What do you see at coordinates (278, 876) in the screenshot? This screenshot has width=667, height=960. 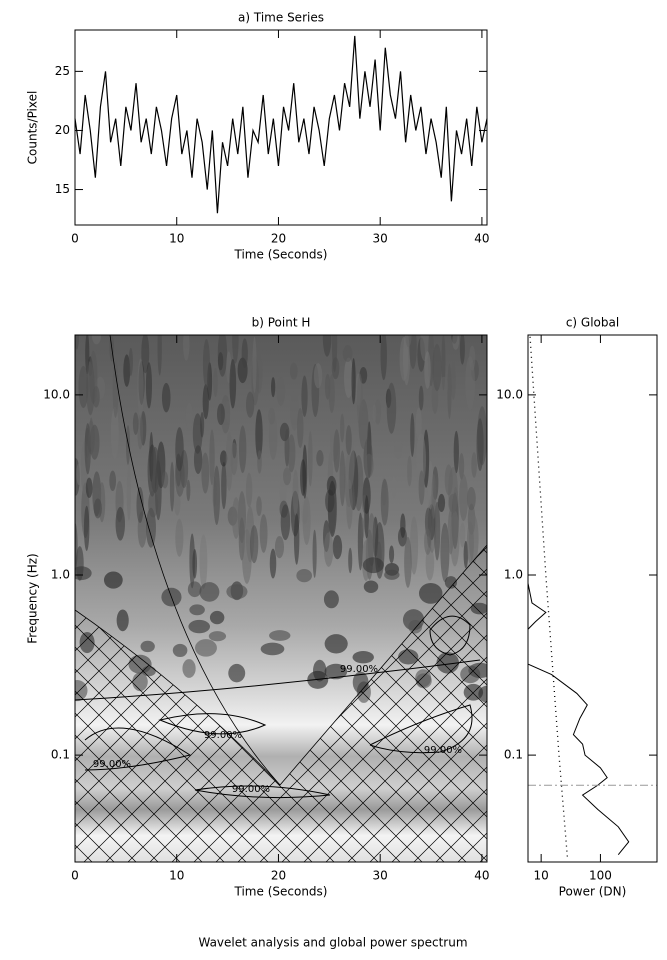 I see `x-tick-label: 20` at bounding box center [278, 876].